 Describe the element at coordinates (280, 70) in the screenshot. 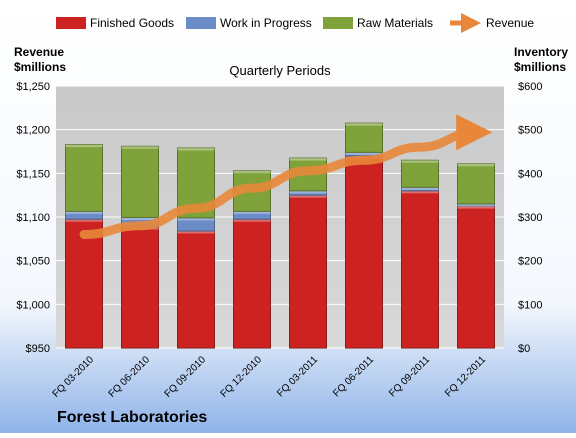

I see `chart-subtitle: Quarterly Periods` at that location.